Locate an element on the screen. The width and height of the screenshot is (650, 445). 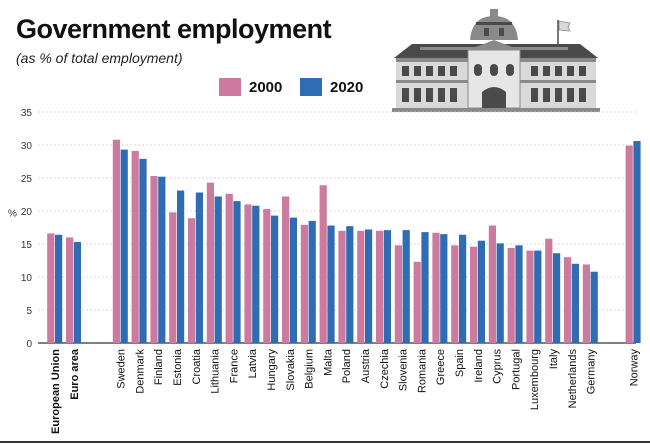
x-tick-label: Germany is located at coordinates (592, 372).